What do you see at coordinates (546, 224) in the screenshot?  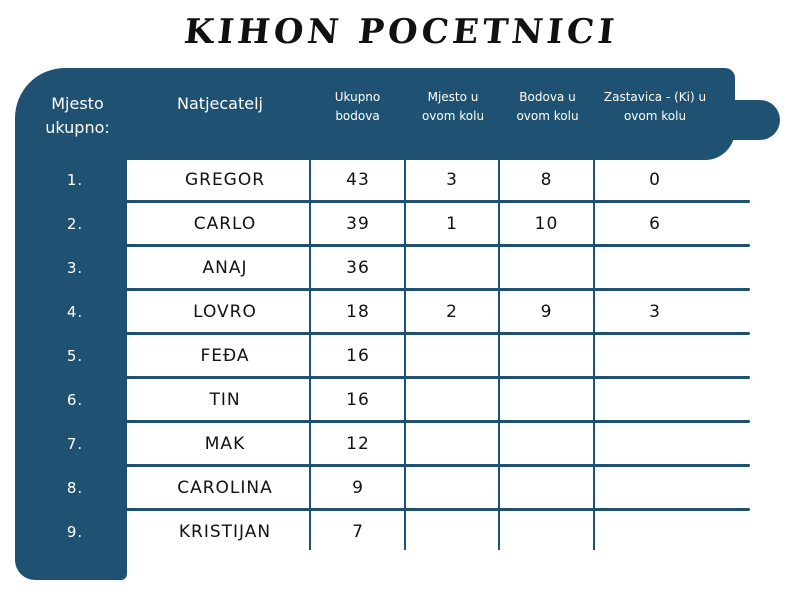 I see `cell-points: 10` at bounding box center [546, 224].